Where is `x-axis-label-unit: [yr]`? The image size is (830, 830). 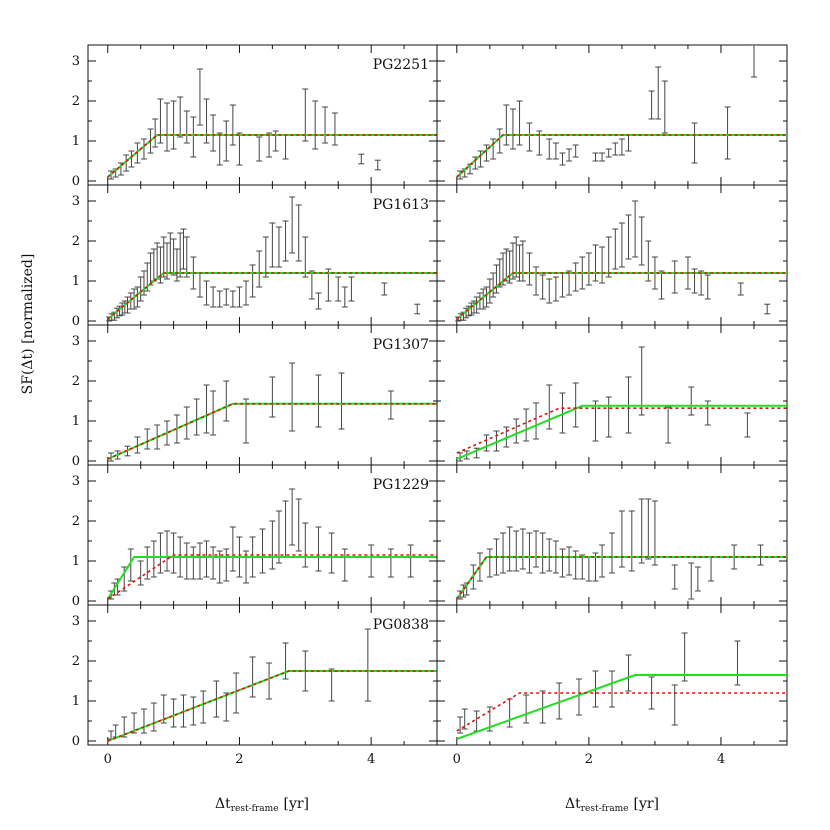
x-axis-label-unit: [yr] is located at coordinates (646, 804).